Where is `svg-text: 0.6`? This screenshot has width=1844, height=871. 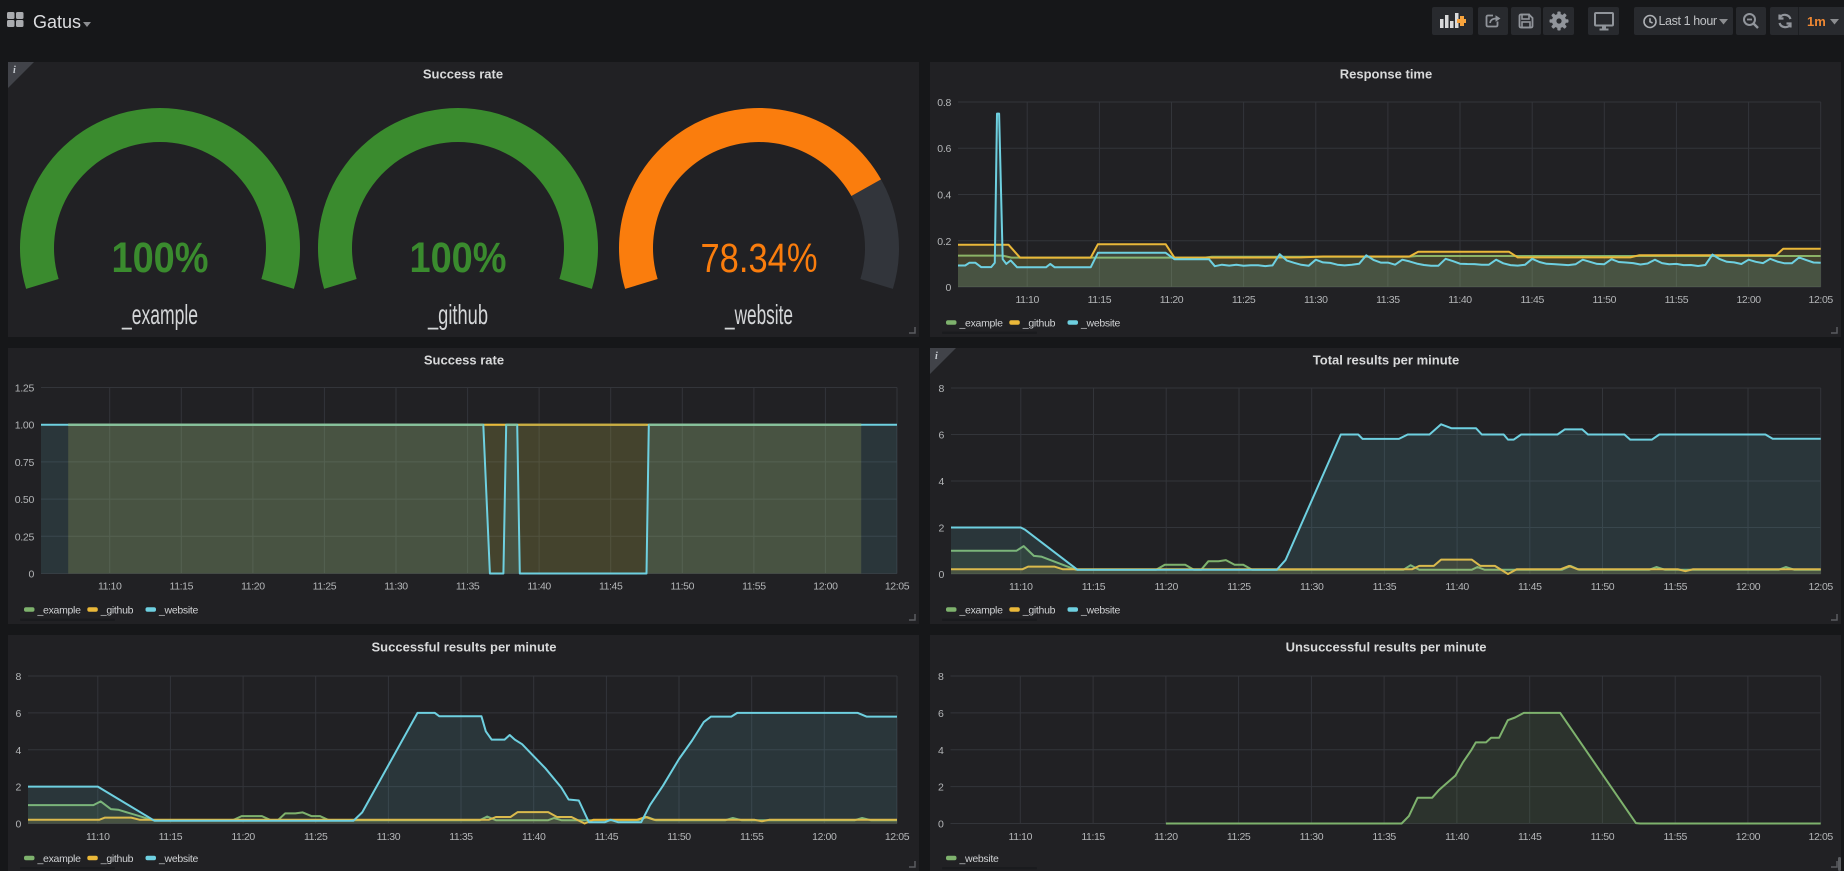 svg-text: 0.6 is located at coordinates (944, 149).